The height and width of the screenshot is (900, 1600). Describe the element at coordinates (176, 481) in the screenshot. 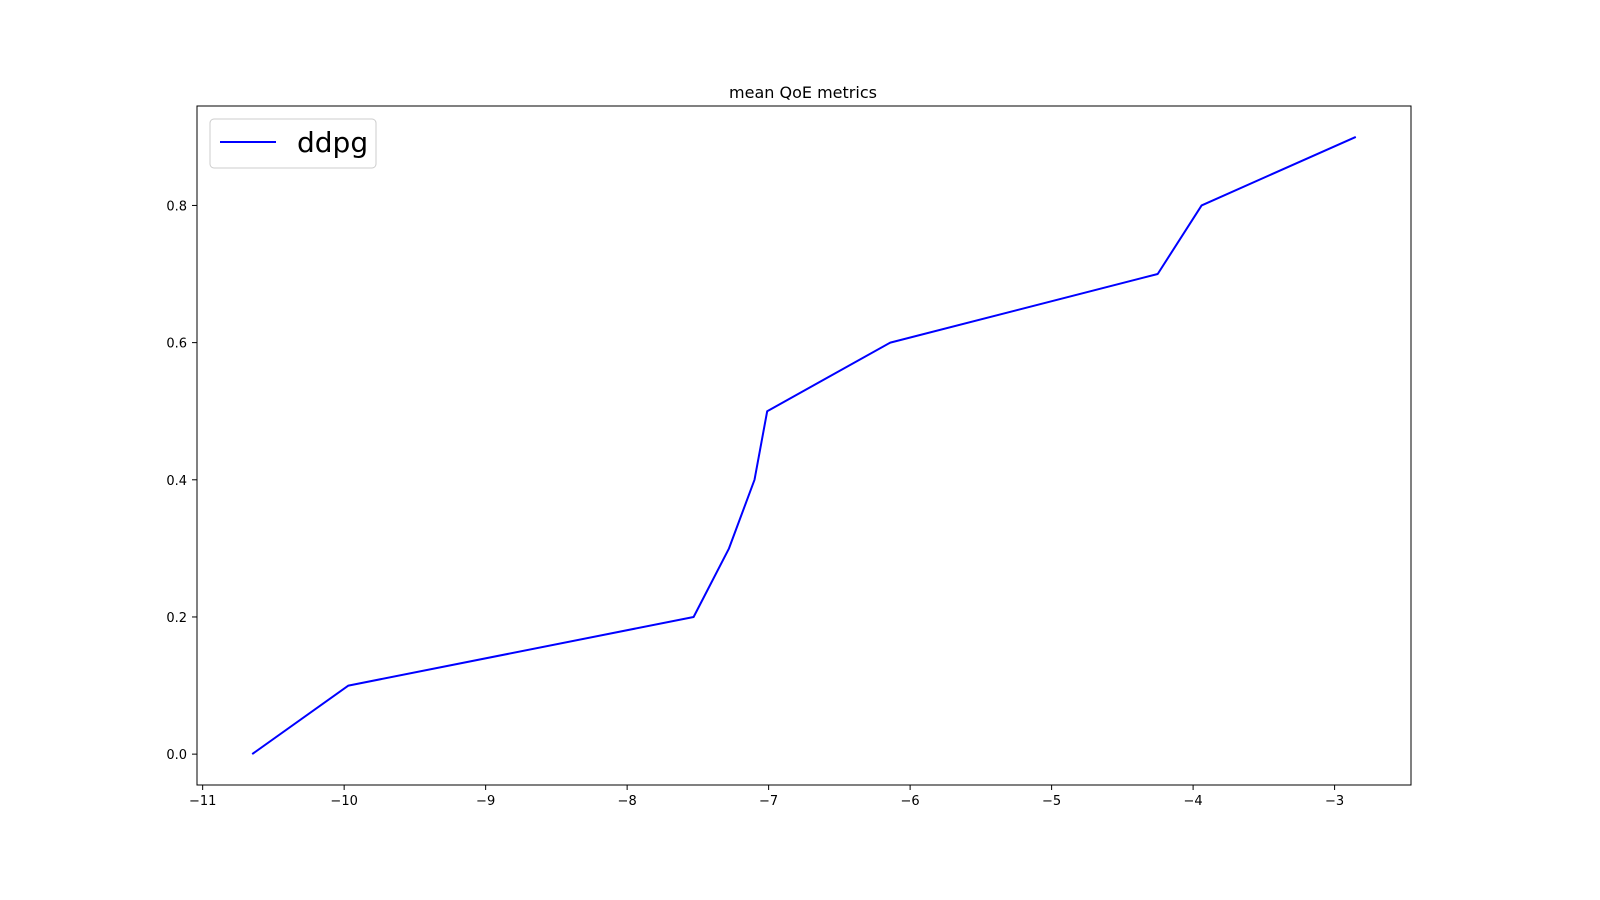

I see `y-tick-label: 0.4` at that location.